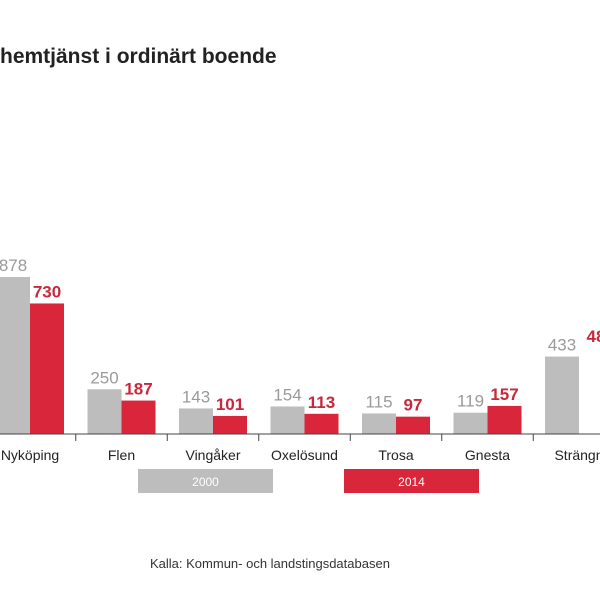  What do you see at coordinates (138, 56) in the screenshot?
I see `chart-title: hemtjänst i ordinärt boende` at bounding box center [138, 56].